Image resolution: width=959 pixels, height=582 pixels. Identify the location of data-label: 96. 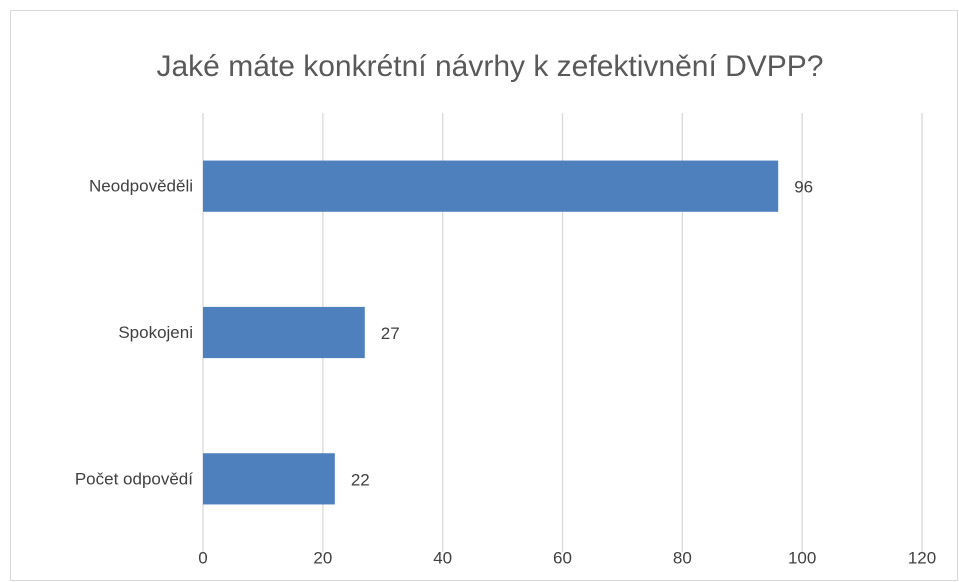
(803, 187).